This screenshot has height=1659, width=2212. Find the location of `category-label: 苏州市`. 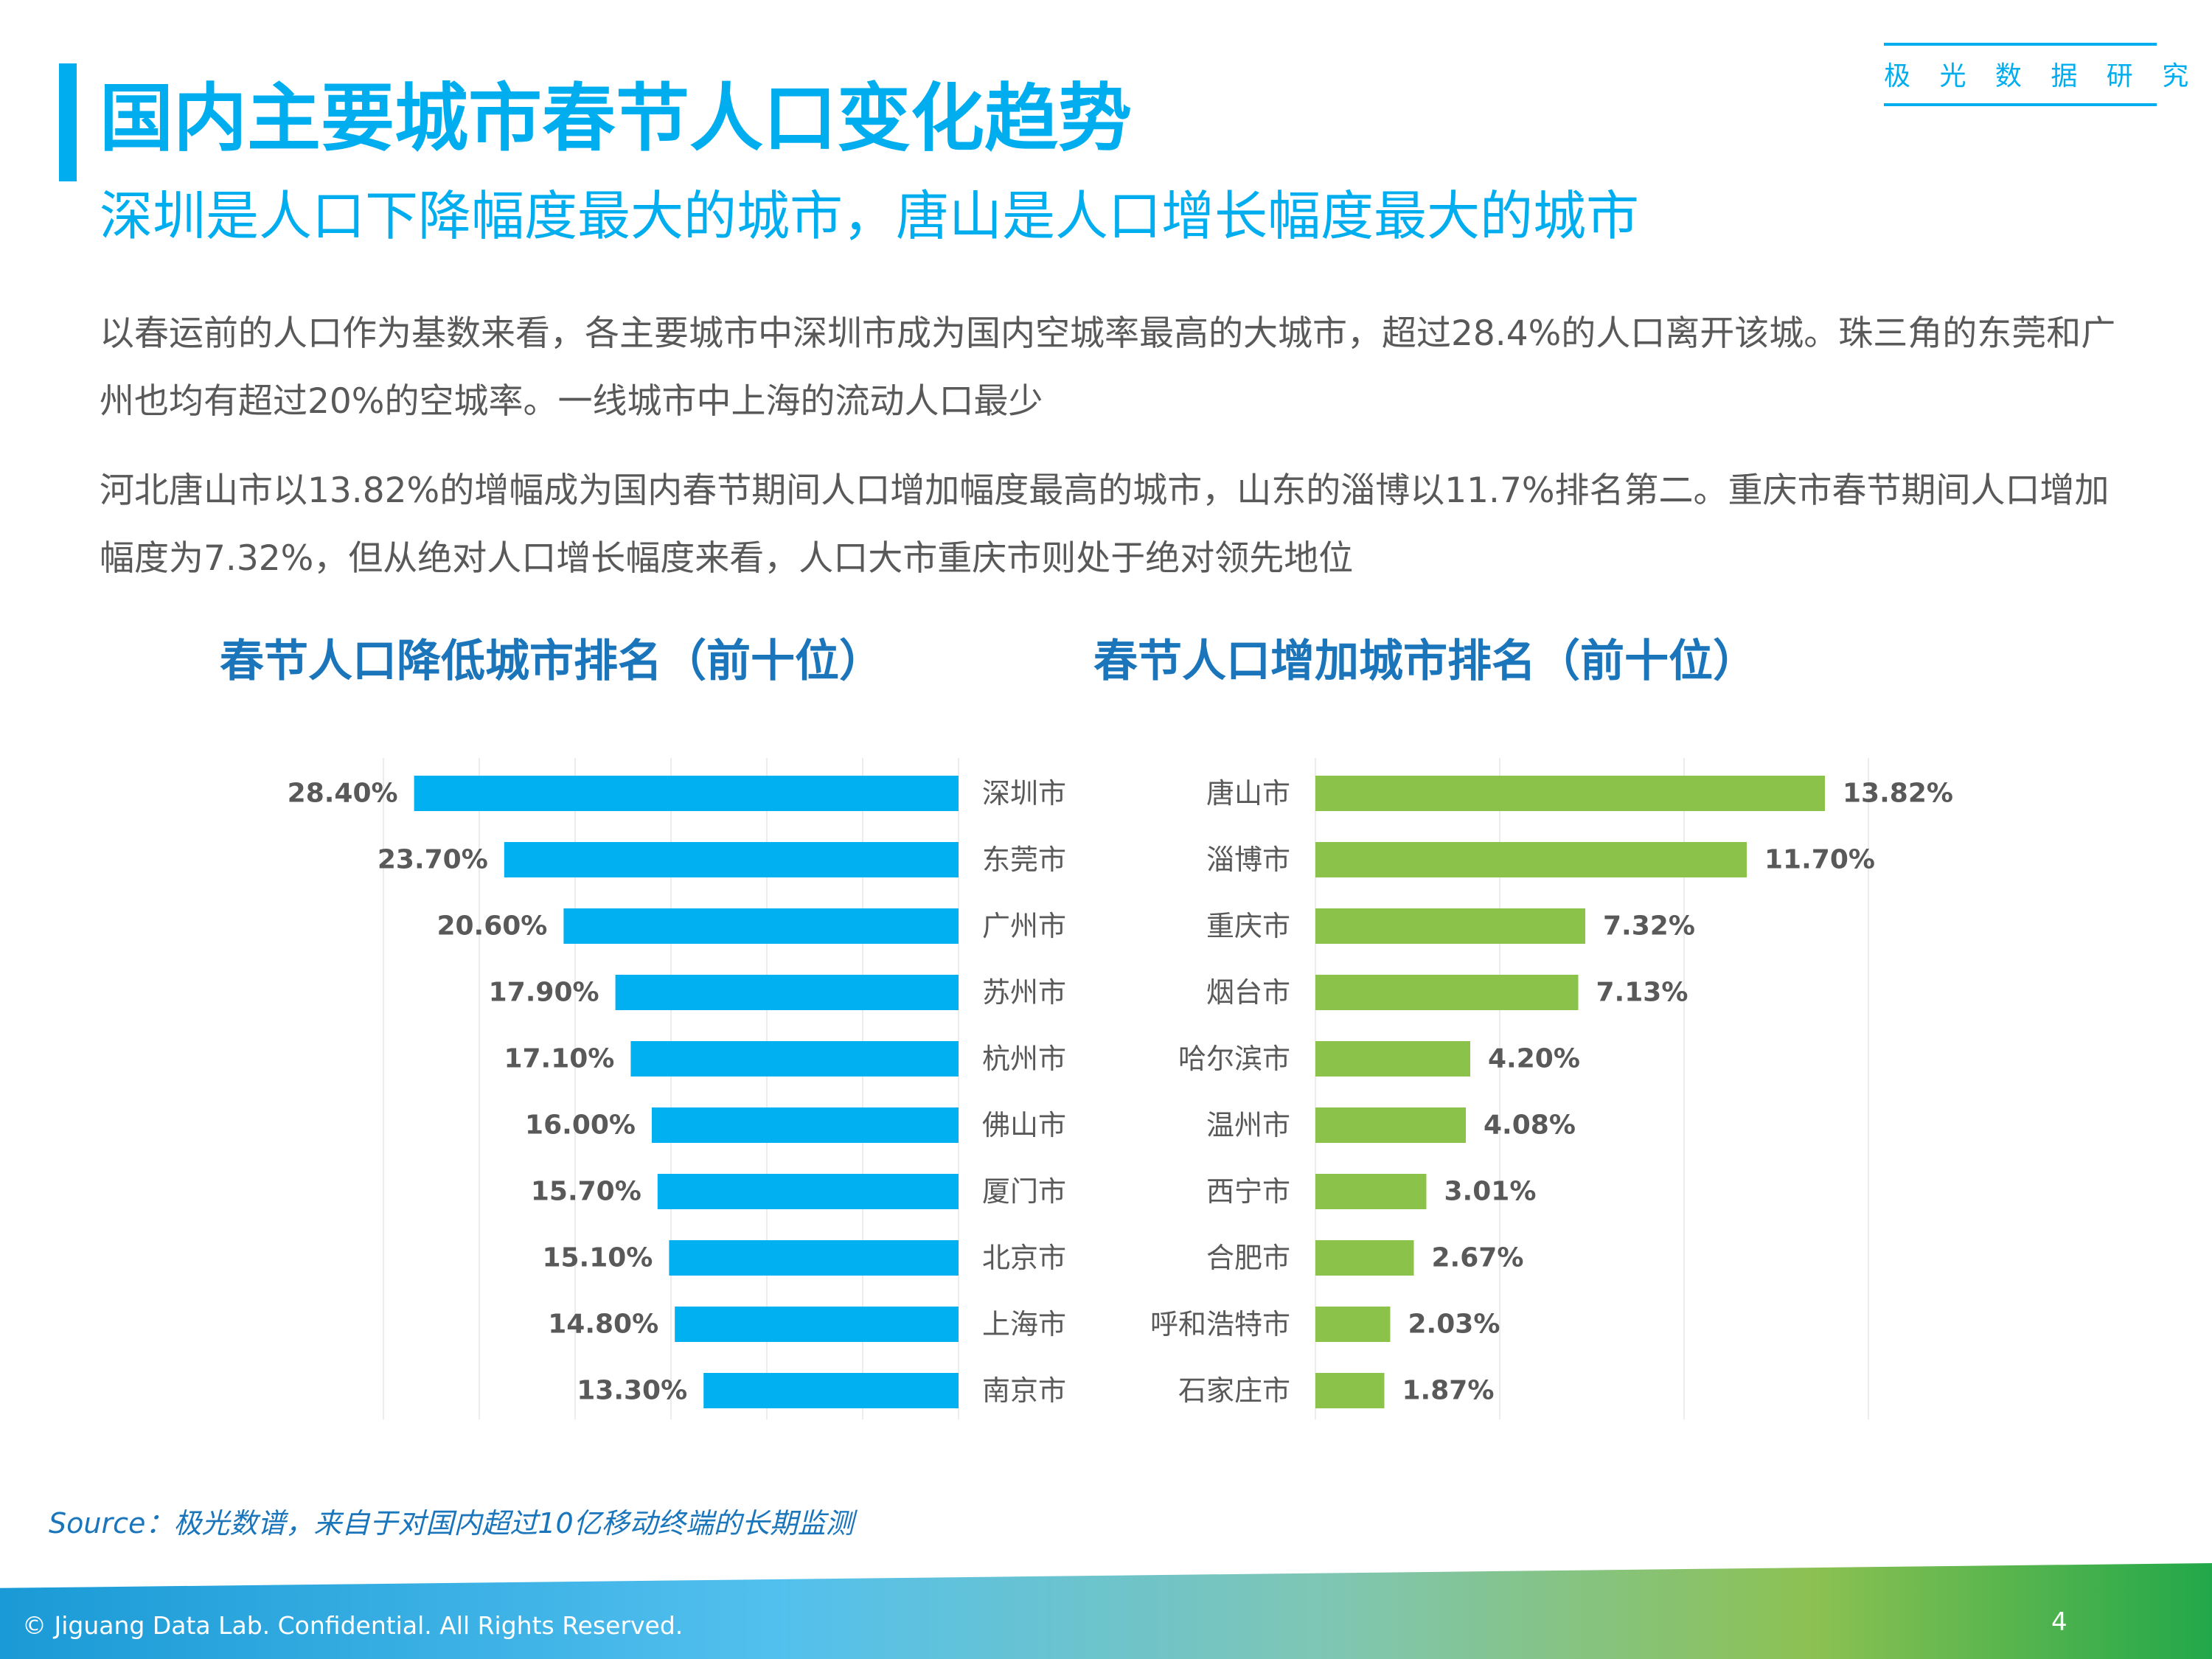

category-label: 苏州市 is located at coordinates (1024, 992).